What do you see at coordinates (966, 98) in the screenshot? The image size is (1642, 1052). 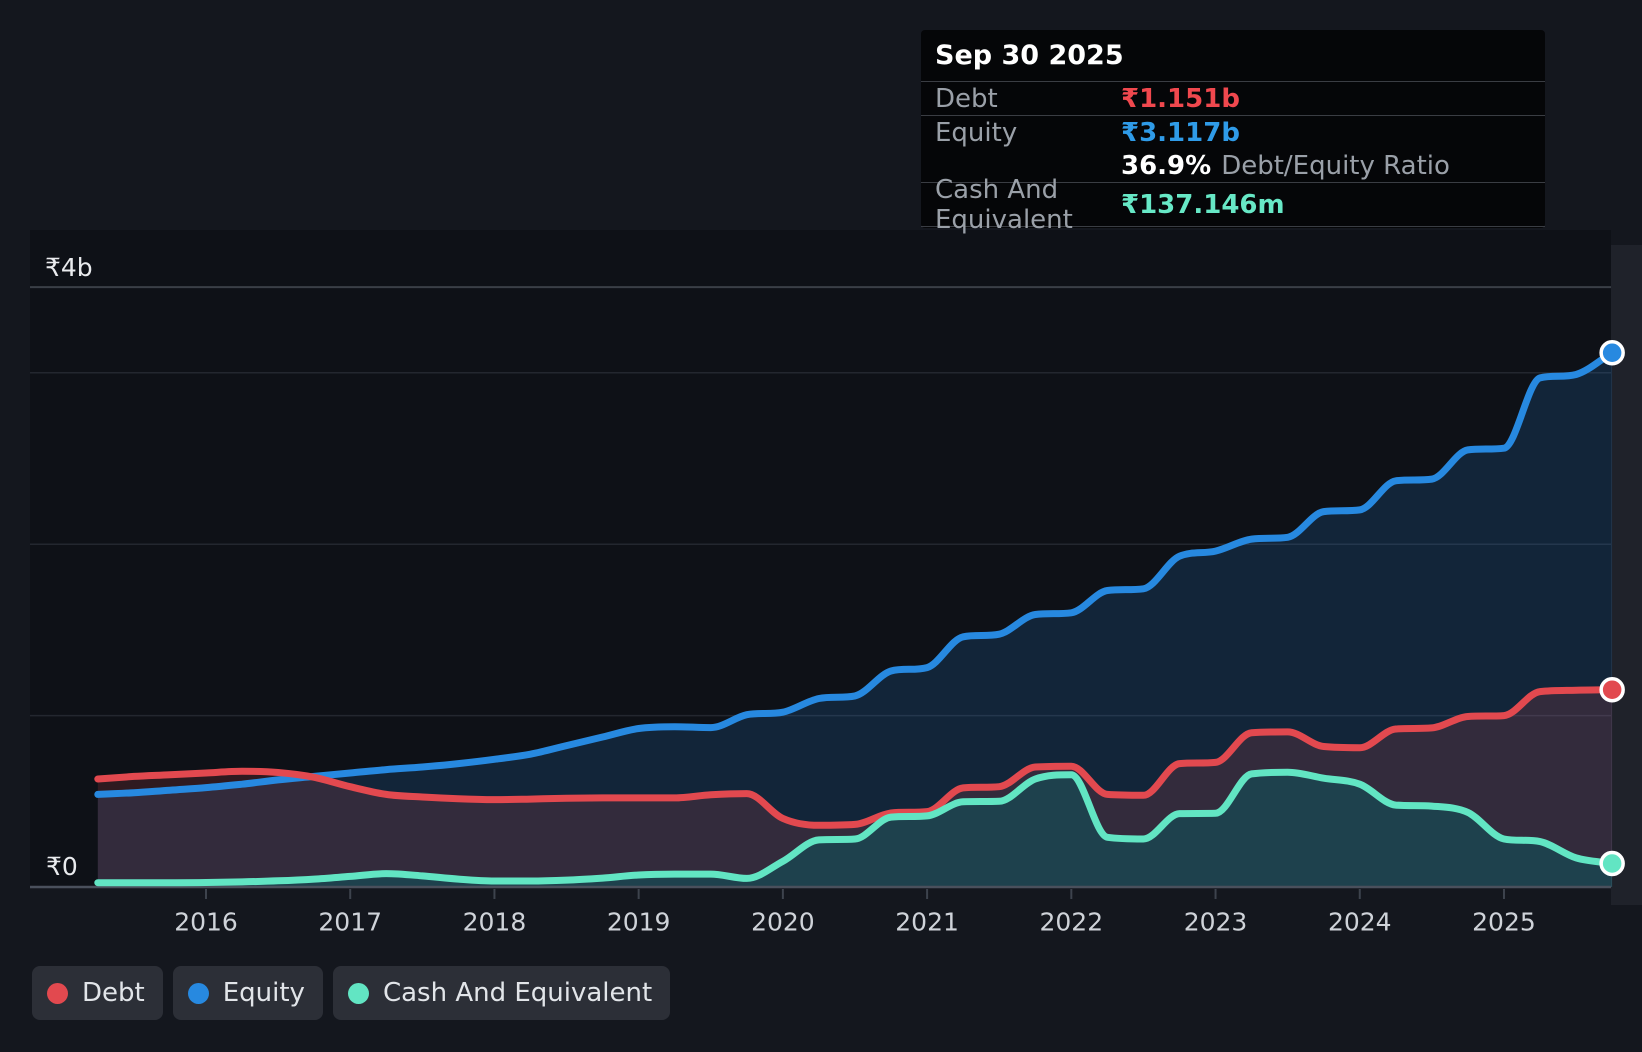 I see `tooltip-debt-label: Debt` at bounding box center [966, 98].